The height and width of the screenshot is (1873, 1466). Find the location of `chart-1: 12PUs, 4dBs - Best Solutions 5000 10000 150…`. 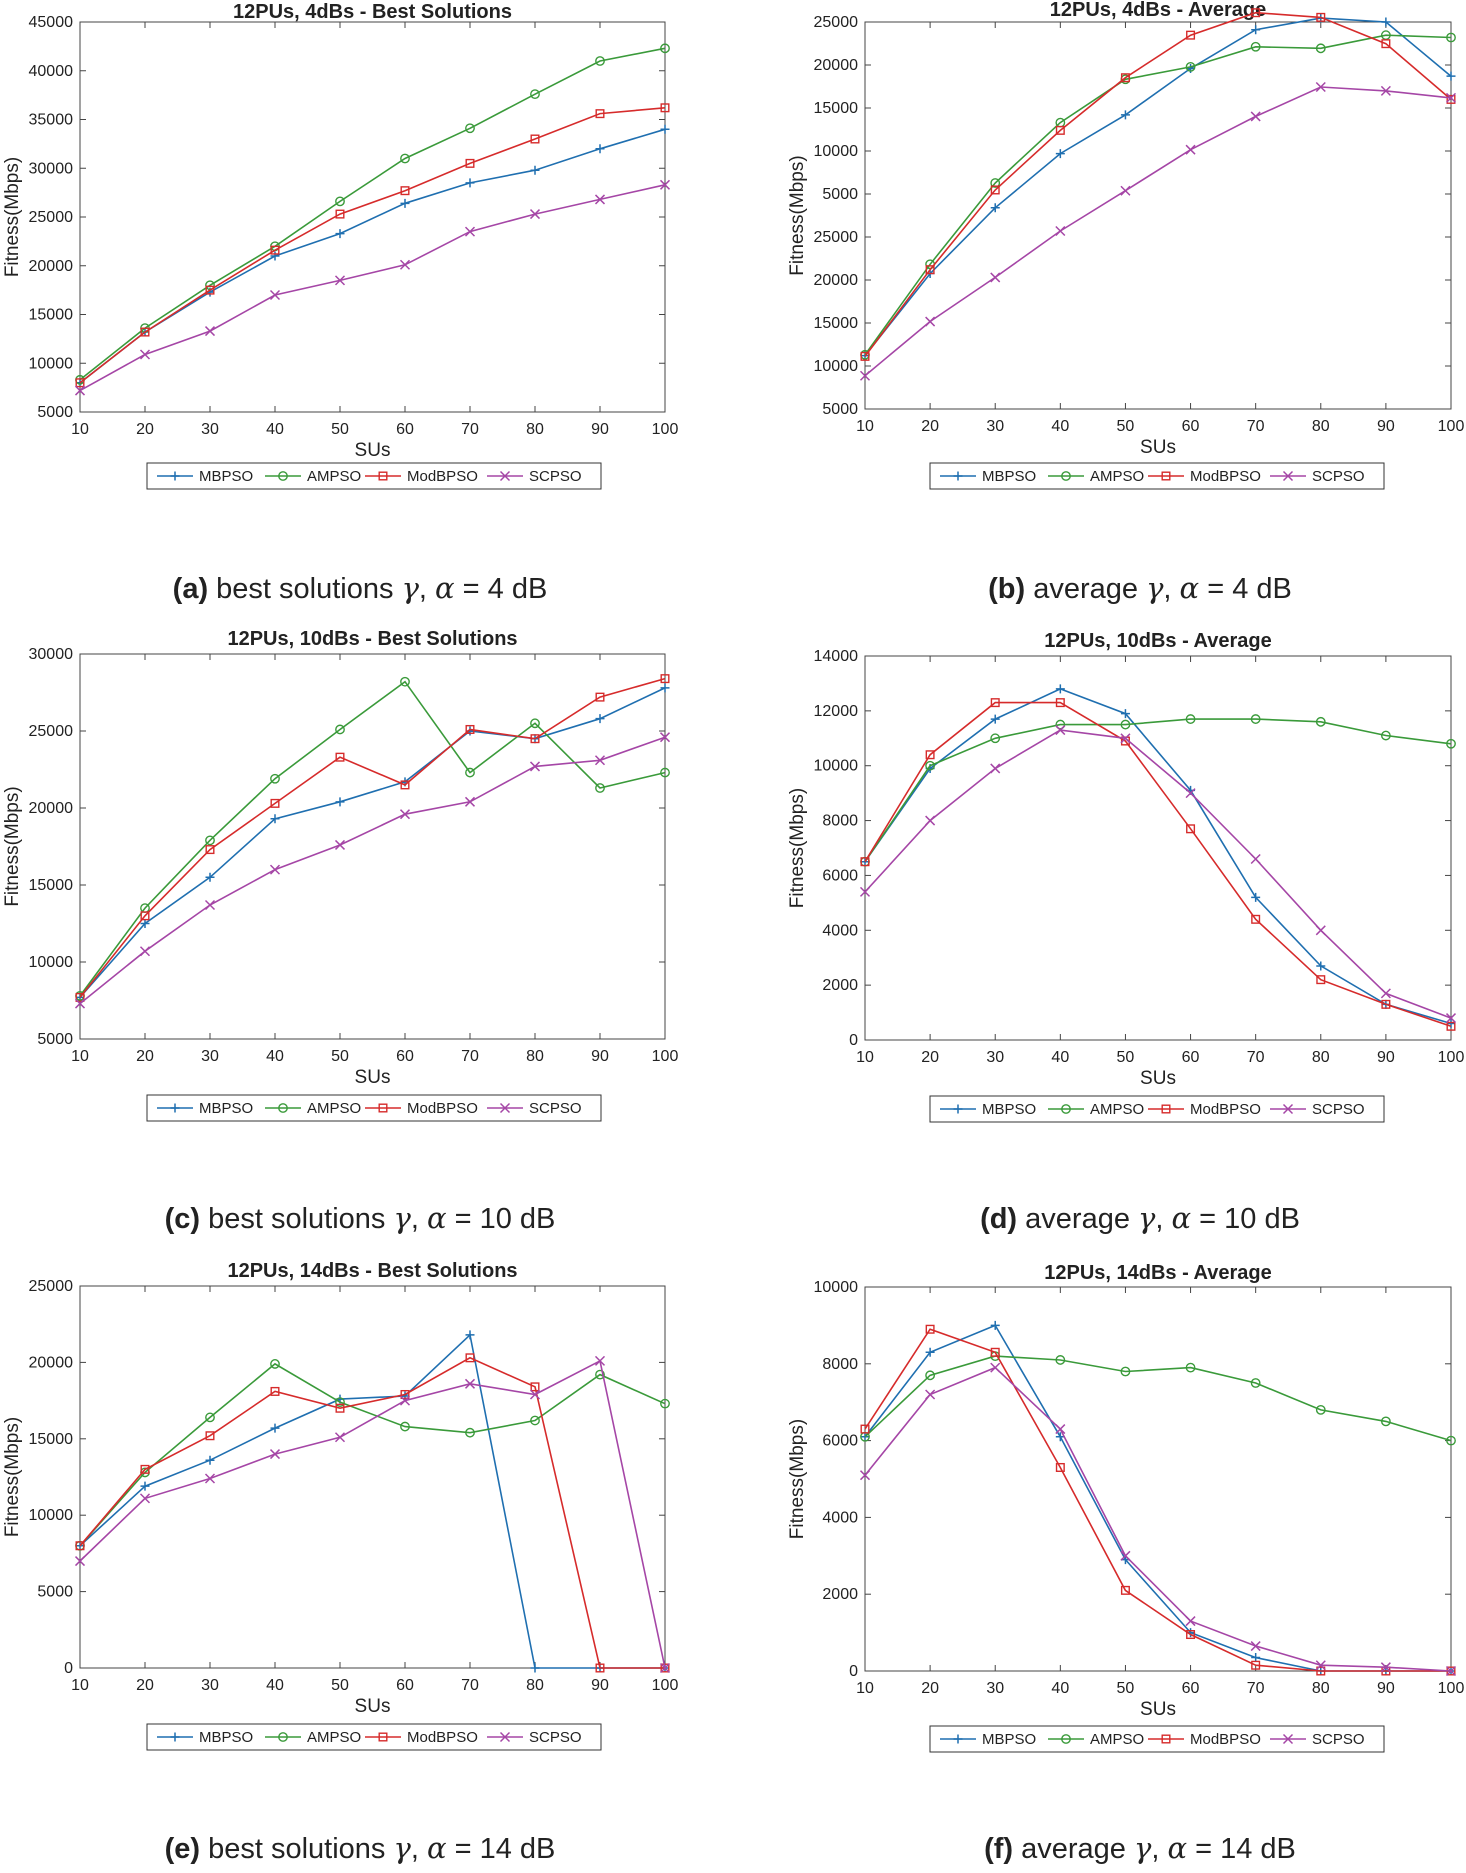

chart-1: 12PUs, 4dBs - Best Solutions 5000 10000 150… is located at coordinates (340, 303).